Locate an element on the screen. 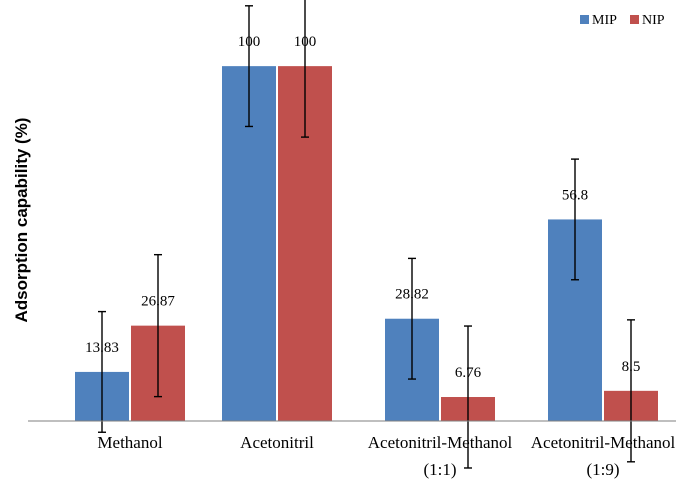 This screenshot has width=676, height=489. legend-item-nip: NIP is located at coordinates (647, 20).